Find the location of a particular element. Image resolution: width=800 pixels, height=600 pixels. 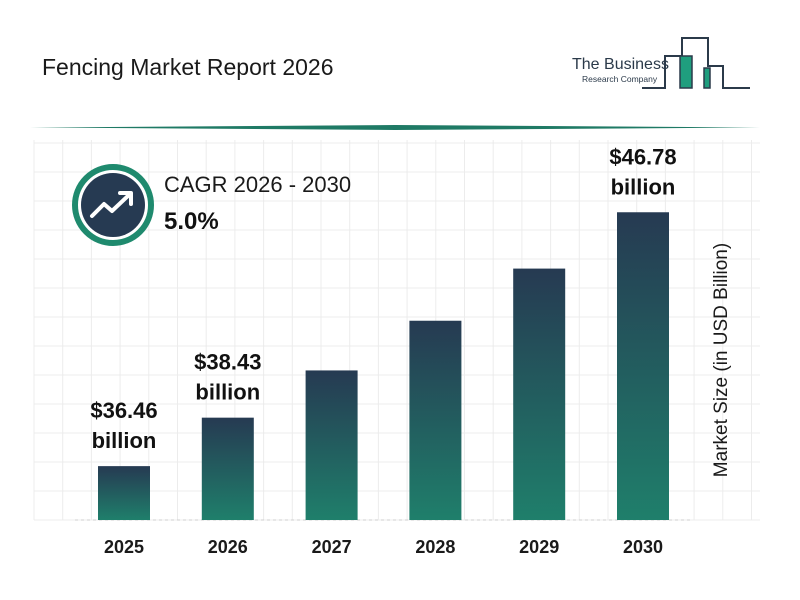

company-logo: The Business Research Company is located at coordinates (662, 64).